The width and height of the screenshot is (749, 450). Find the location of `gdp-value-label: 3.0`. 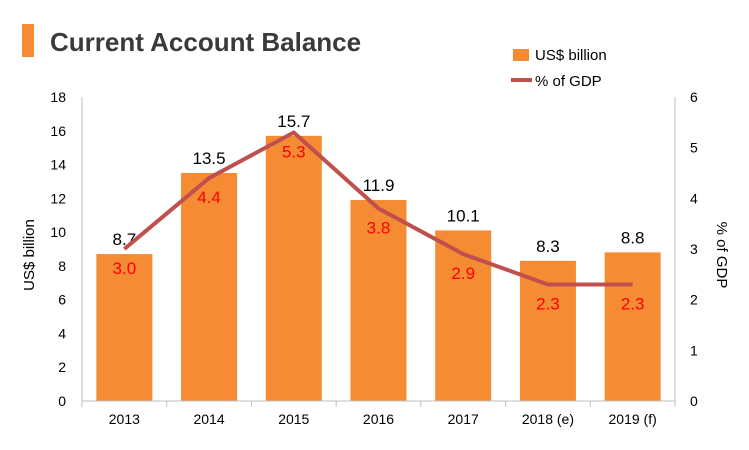

gdp-value-label: 3.0 is located at coordinates (125, 268).